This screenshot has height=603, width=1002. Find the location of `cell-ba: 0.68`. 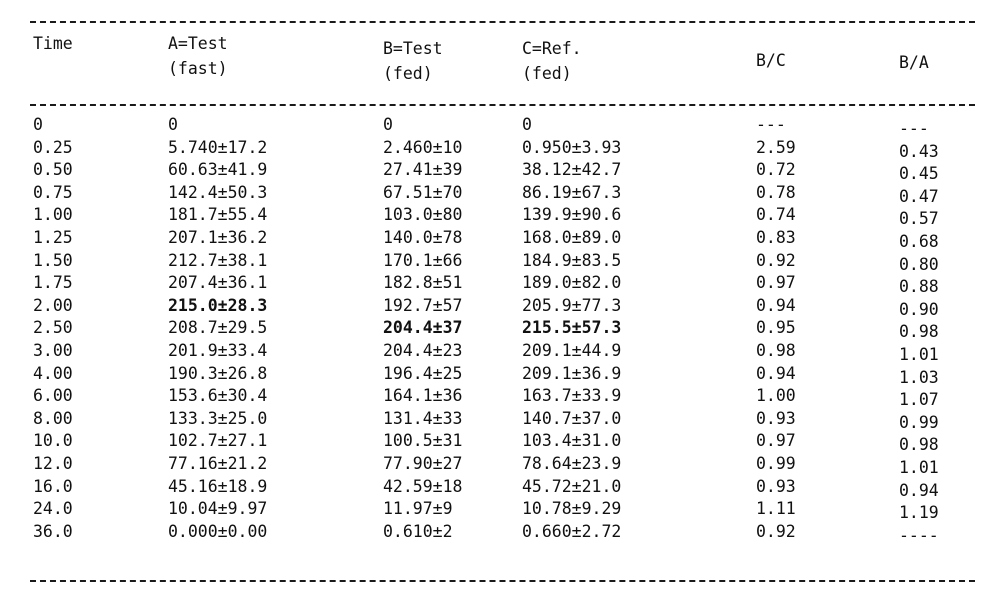

cell-ba: 0.68 is located at coordinates (919, 241).